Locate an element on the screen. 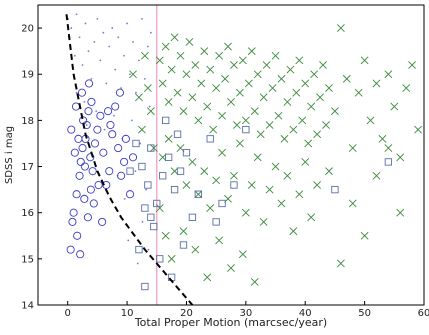 Image resolution: width=429 pixels, height=335 pixels. x-axis: 0 10 20 30 40 50 60 is located at coordinates (247, 310).